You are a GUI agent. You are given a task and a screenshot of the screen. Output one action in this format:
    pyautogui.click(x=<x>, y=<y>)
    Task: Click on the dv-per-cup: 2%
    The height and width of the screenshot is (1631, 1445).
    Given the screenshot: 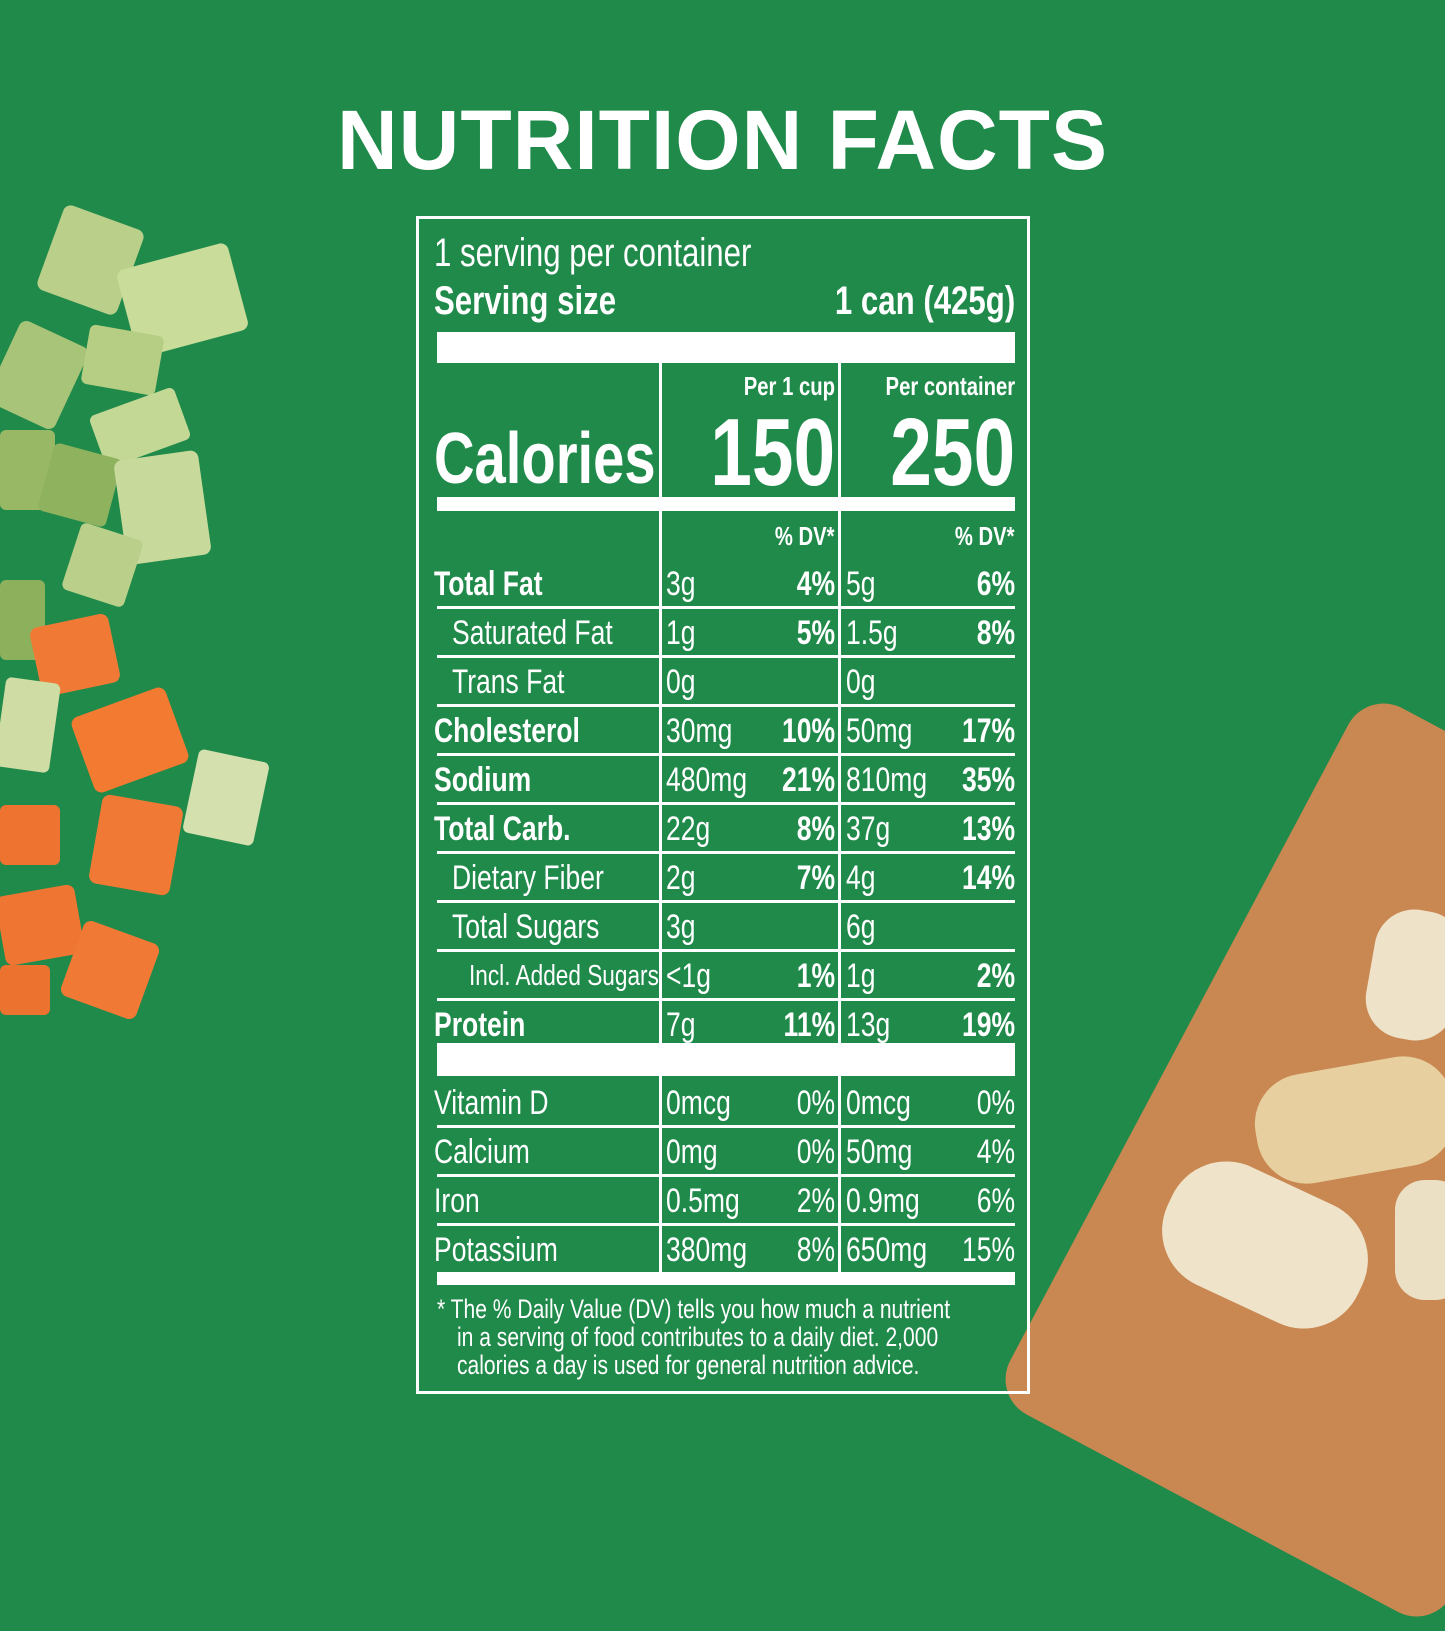 What is the action you would take?
    pyautogui.click(x=815, y=1201)
    